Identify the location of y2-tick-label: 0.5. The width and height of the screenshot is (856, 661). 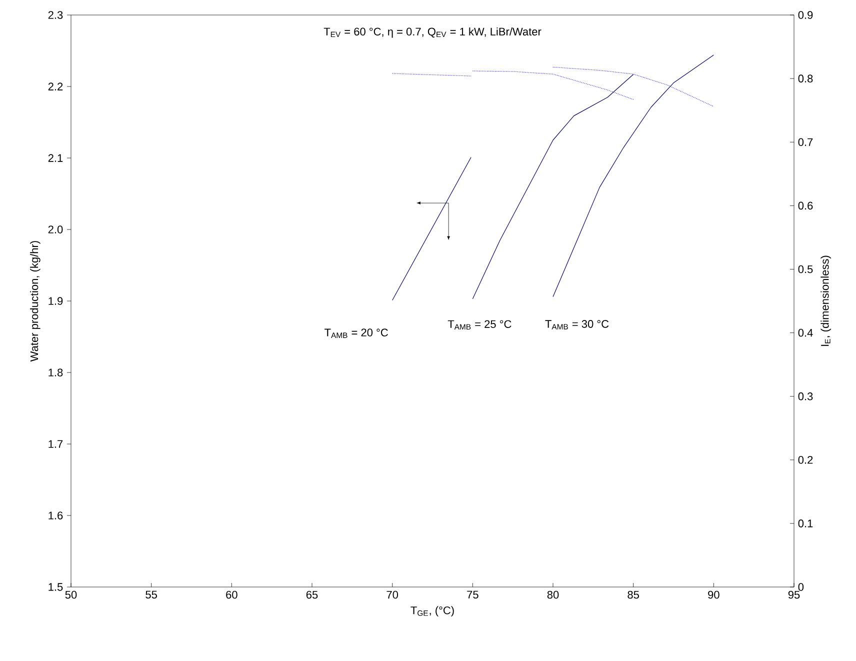
(805, 269).